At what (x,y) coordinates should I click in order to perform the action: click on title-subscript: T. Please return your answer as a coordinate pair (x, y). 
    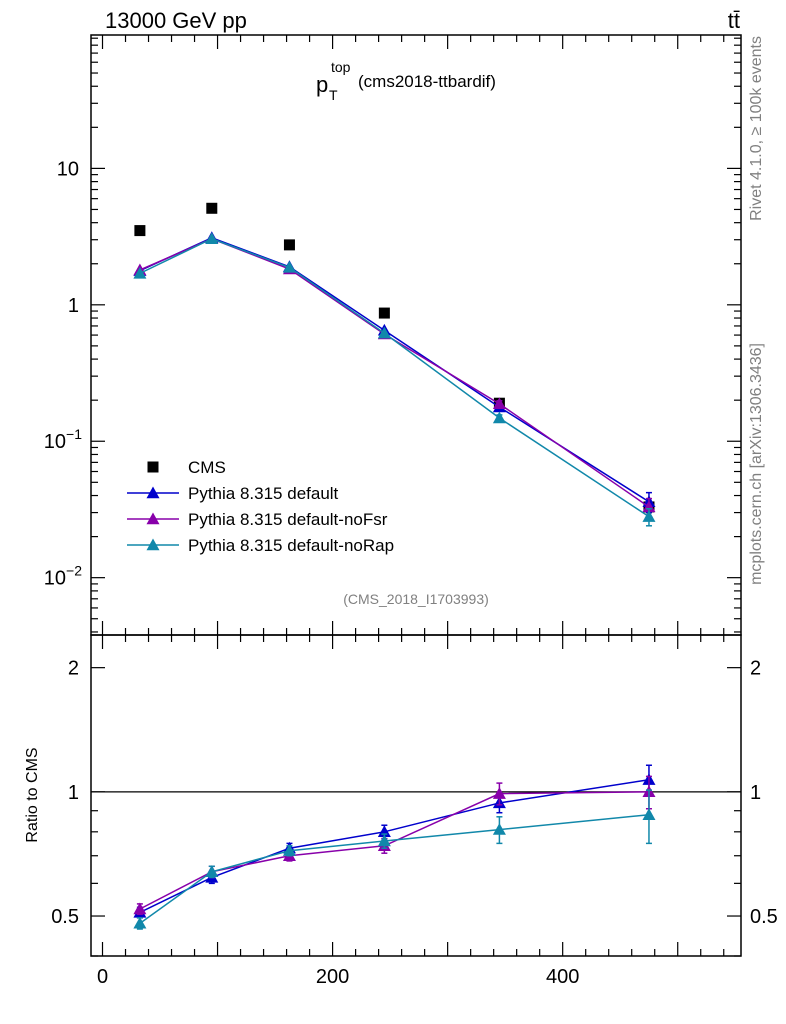
    Looking at the image, I should click on (333, 95).